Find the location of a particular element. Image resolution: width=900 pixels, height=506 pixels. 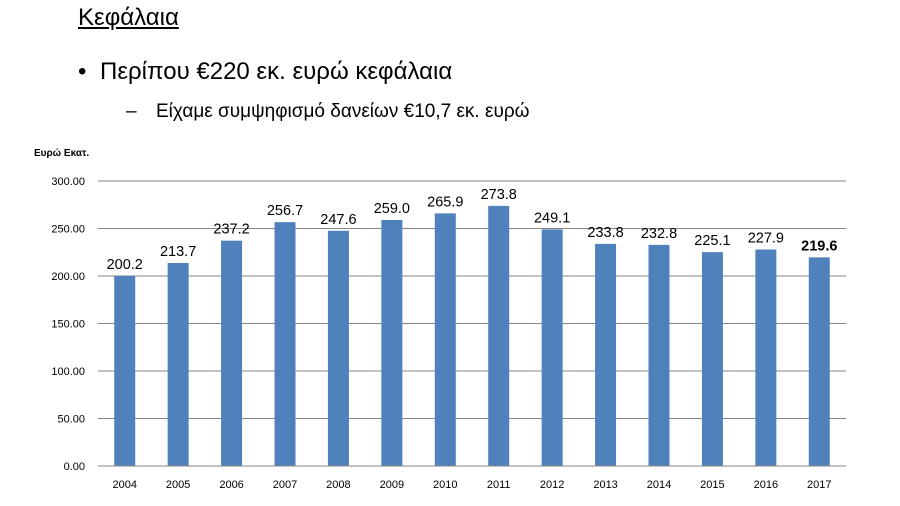

x-tick-label: 2010 is located at coordinates (445, 485).